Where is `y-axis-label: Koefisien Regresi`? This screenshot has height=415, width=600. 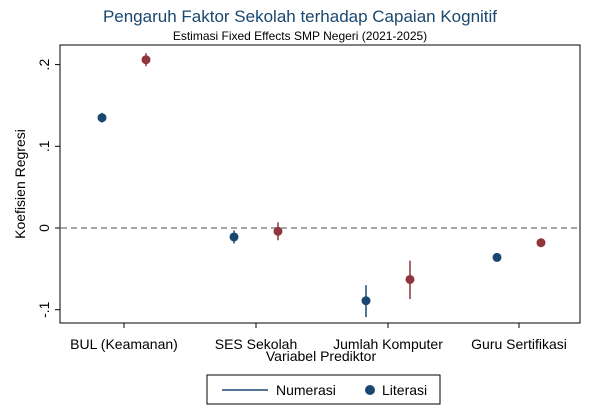 y-axis-label: Koefisien Regresi is located at coordinates (20, 184).